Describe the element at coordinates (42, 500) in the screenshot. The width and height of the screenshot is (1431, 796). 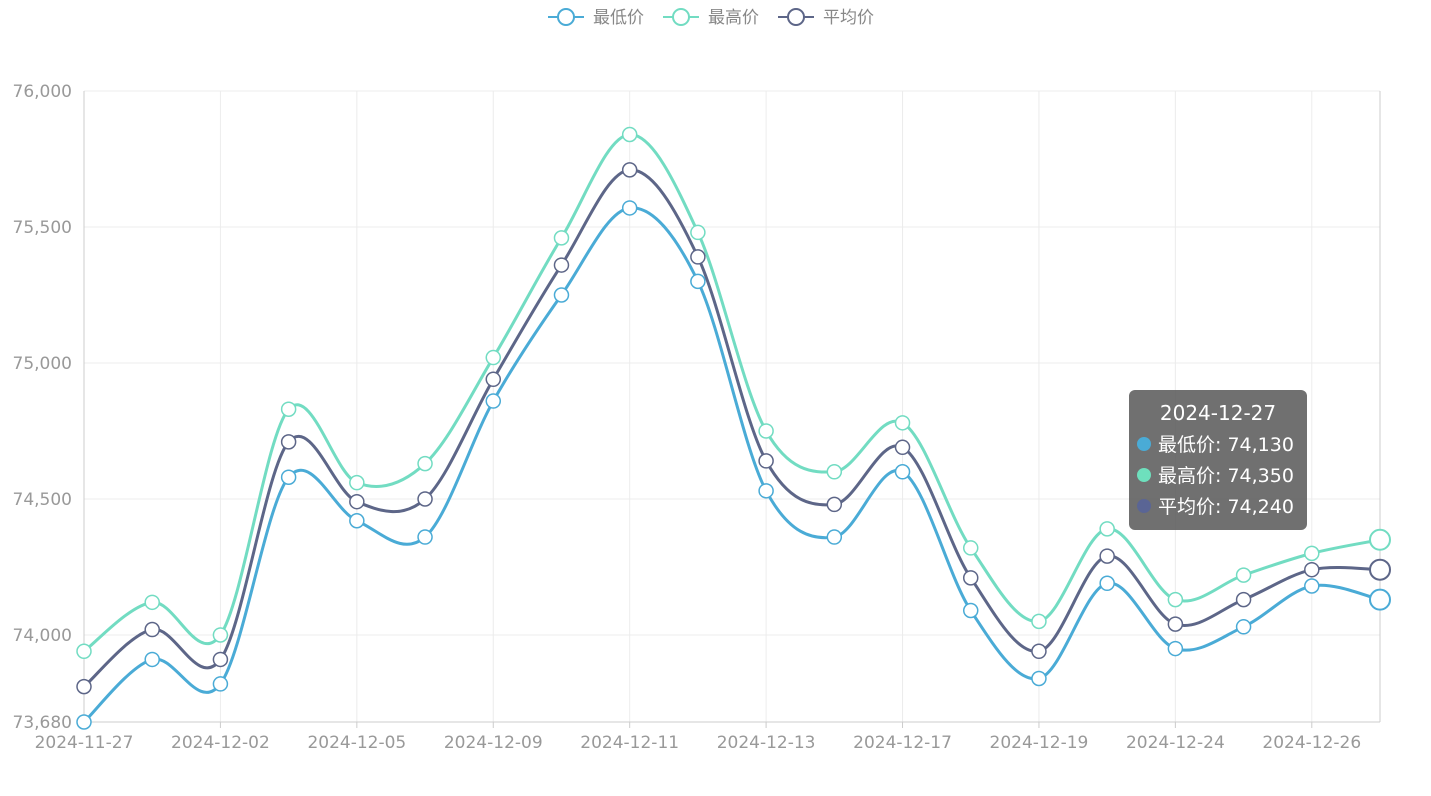
I see `y-tick-label: 74,500` at that location.